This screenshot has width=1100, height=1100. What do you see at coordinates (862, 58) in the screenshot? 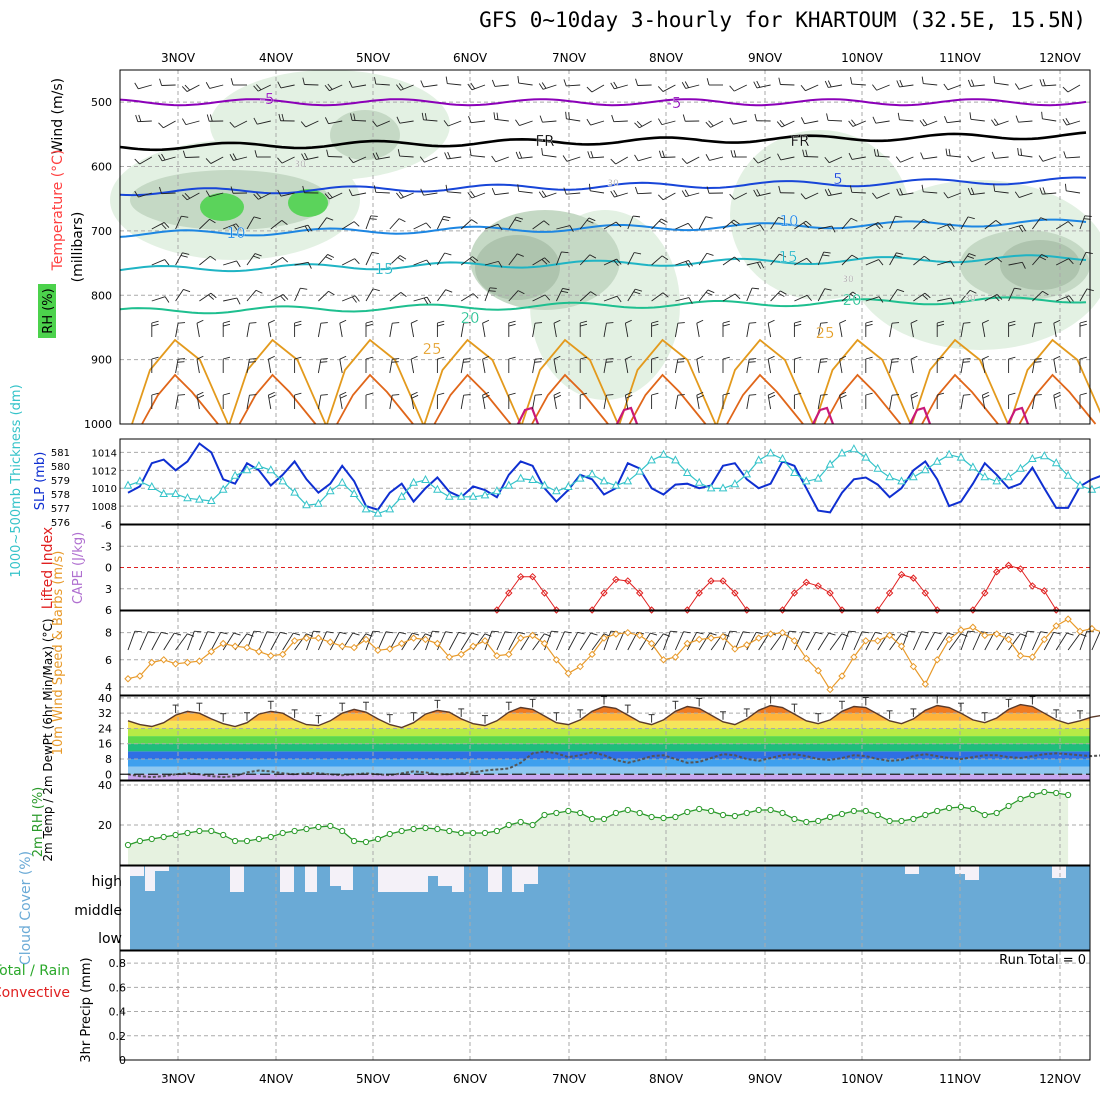
I see `top-date-label: 10NOV` at bounding box center [862, 58].